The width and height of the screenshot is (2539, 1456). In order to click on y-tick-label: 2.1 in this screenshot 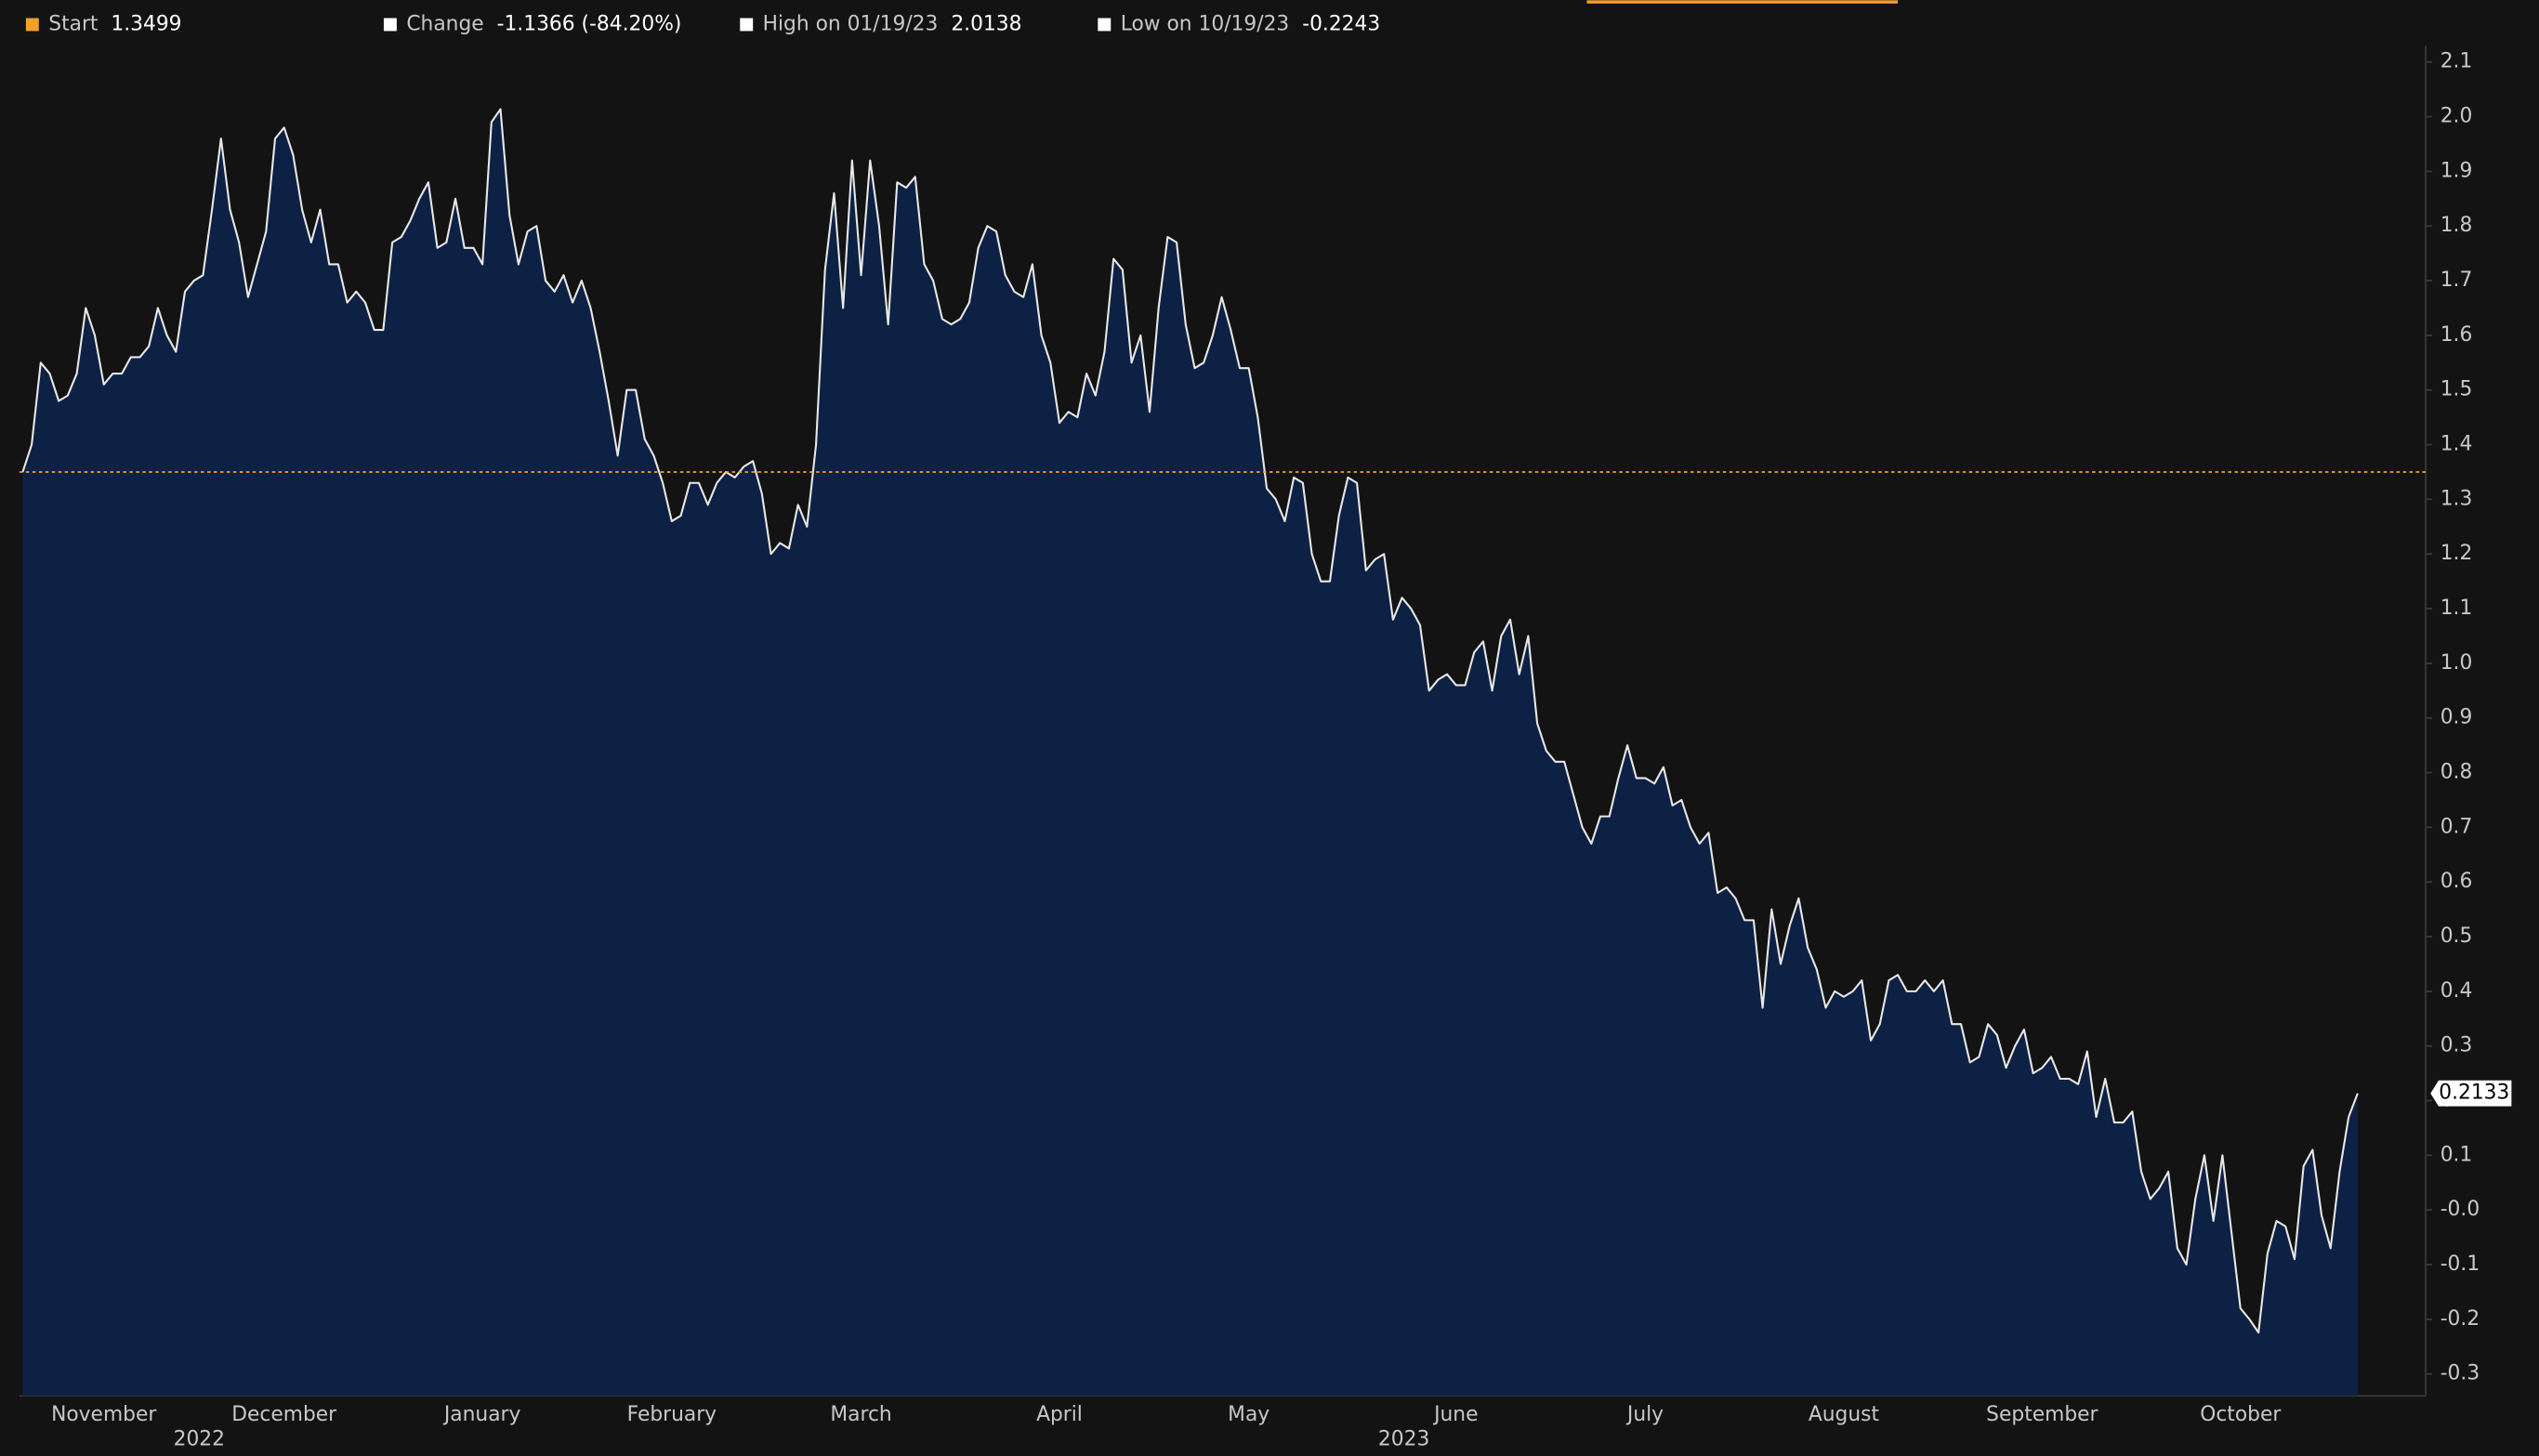, I will do `click(2456, 61)`.